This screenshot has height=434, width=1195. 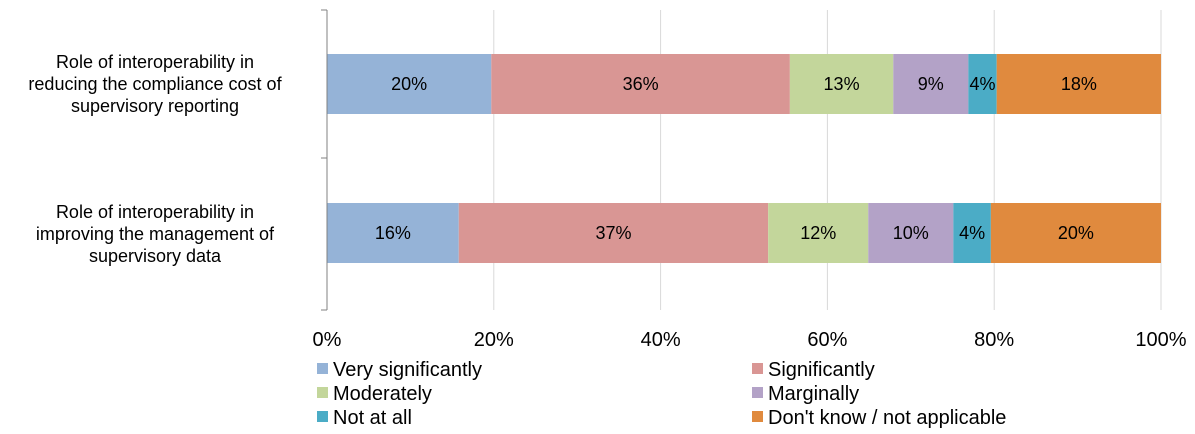 I want to click on data-label: 12%, so click(x=818, y=233).